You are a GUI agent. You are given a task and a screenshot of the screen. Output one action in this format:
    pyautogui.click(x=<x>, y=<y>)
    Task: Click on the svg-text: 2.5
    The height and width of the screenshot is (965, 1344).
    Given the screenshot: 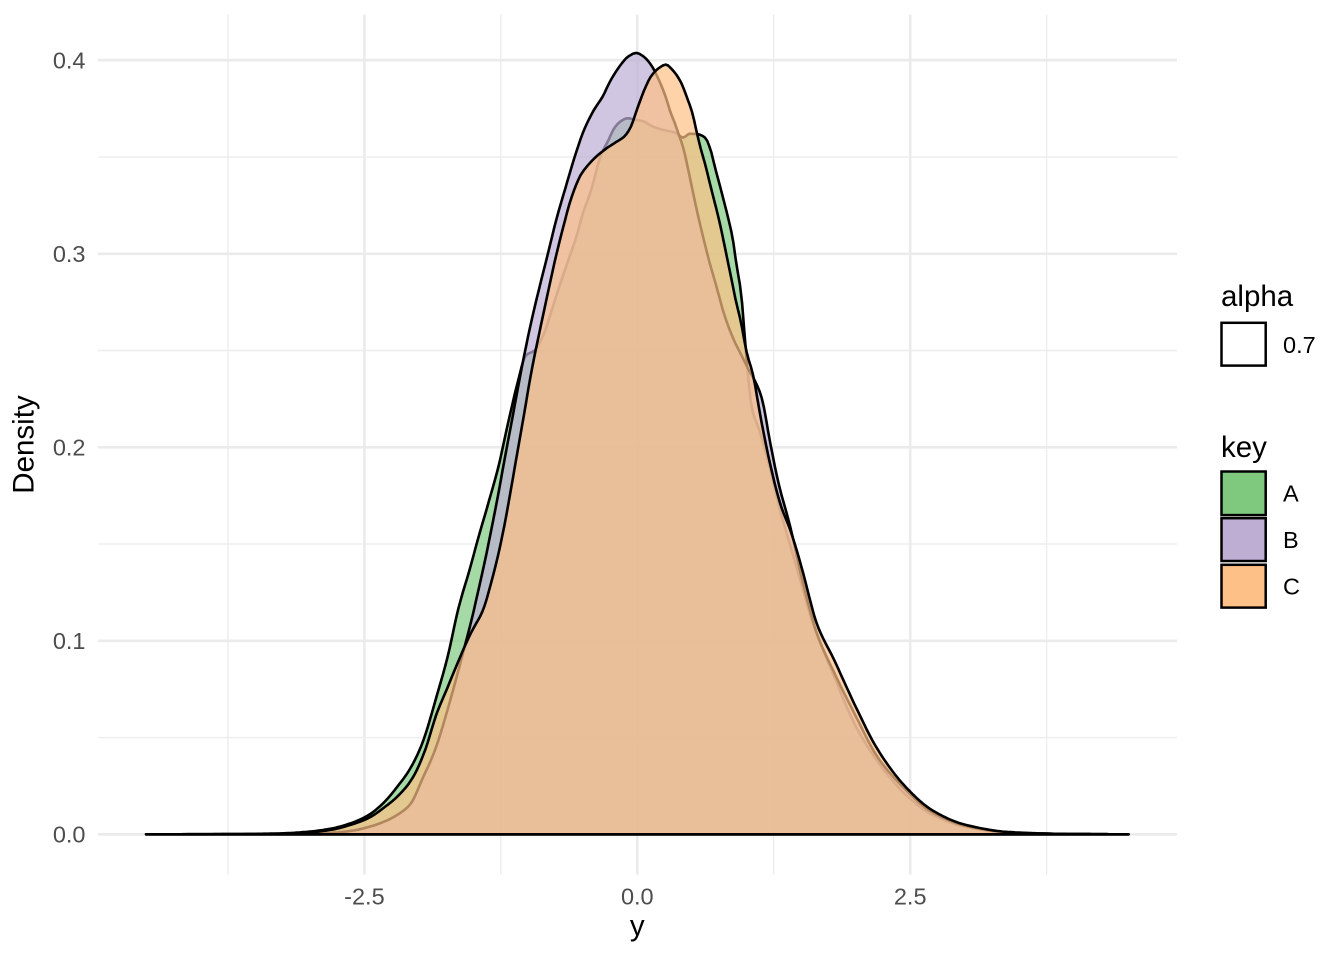 What is the action you would take?
    pyautogui.click(x=910, y=897)
    